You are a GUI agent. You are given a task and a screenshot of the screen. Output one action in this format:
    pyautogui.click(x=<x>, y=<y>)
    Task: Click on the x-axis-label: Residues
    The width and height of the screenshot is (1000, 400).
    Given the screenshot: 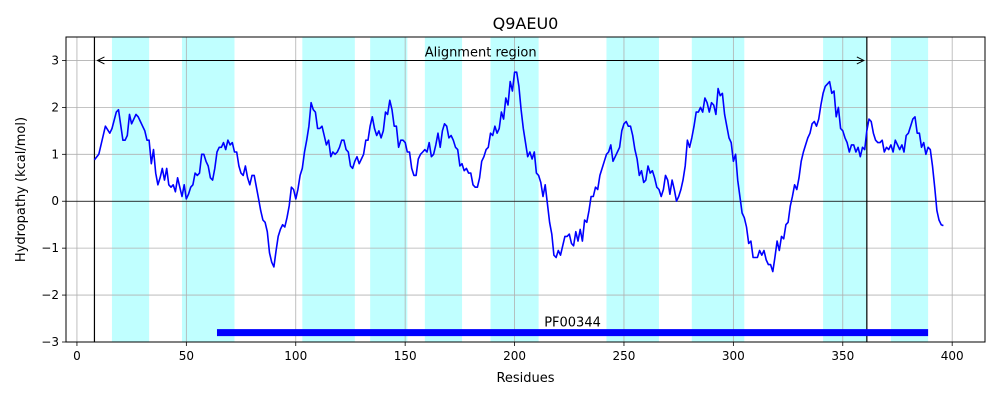 What is the action you would take?
    pyautogui.click(x=525, y=378)
    